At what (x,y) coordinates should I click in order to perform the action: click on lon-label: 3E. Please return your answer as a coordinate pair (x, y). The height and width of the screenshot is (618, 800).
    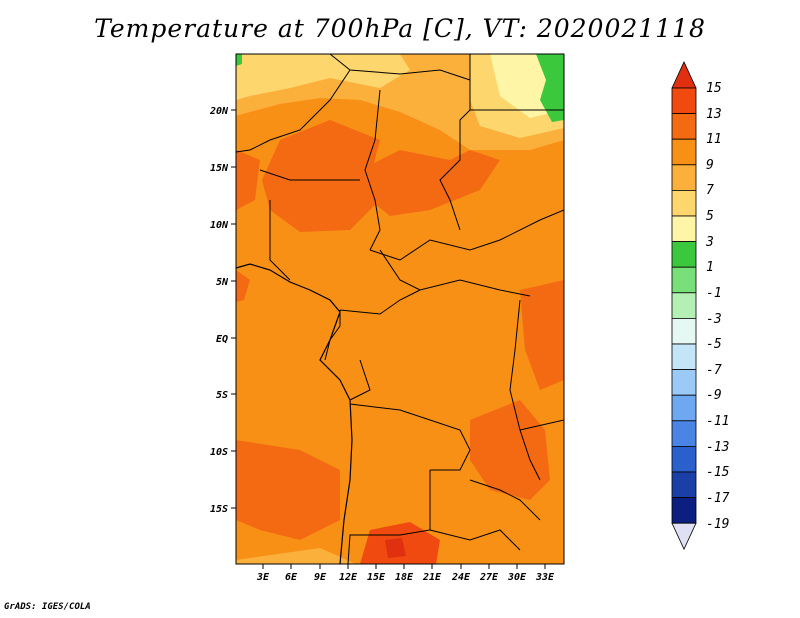
    Looking at the image, I should click on (263, 577).